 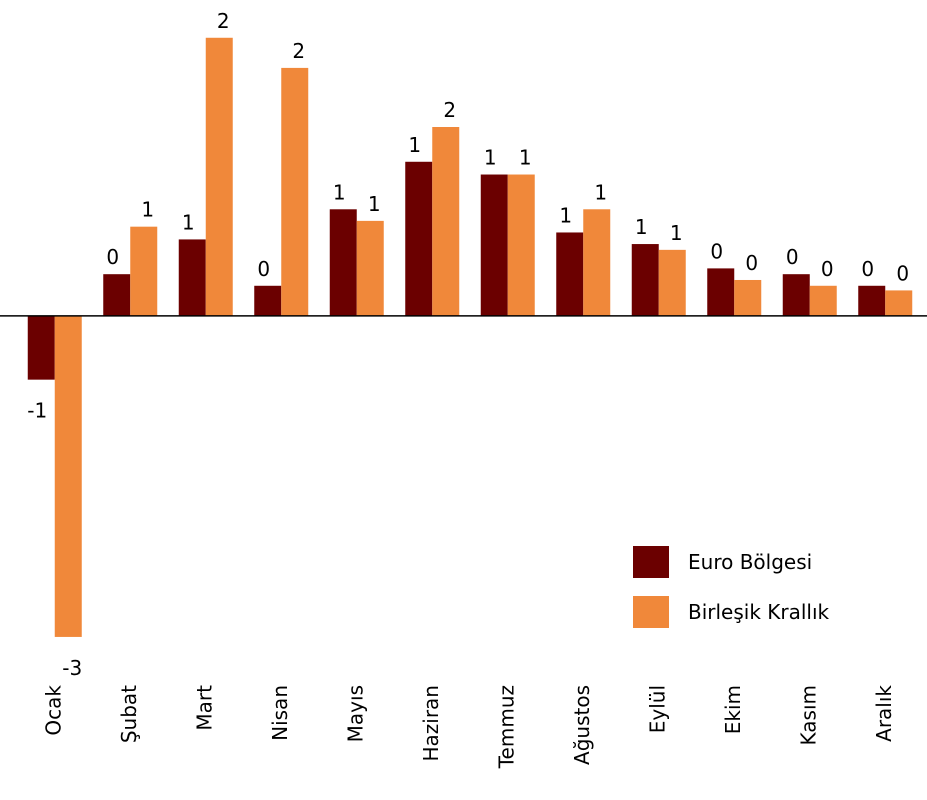 What do you see at coordinates (204, 708) in the screenshot?
I see `x-tick-label: Mart` at bounding box center [204, 708].